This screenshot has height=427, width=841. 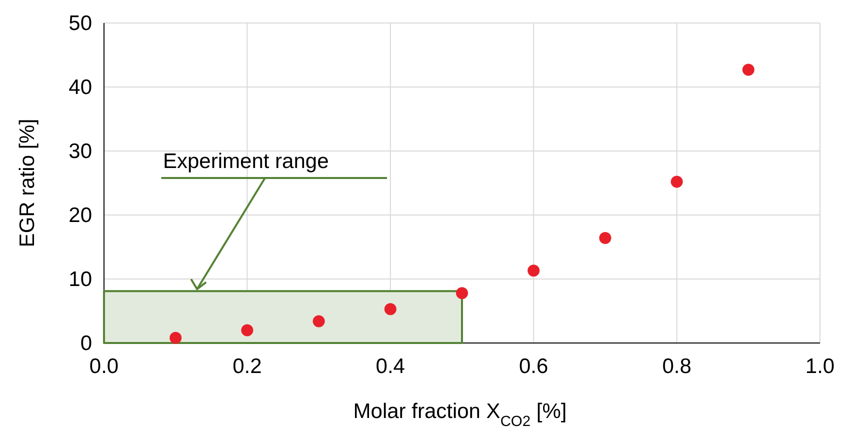 I want to click on y-tick-label: 40, so click(x=80, y=87).